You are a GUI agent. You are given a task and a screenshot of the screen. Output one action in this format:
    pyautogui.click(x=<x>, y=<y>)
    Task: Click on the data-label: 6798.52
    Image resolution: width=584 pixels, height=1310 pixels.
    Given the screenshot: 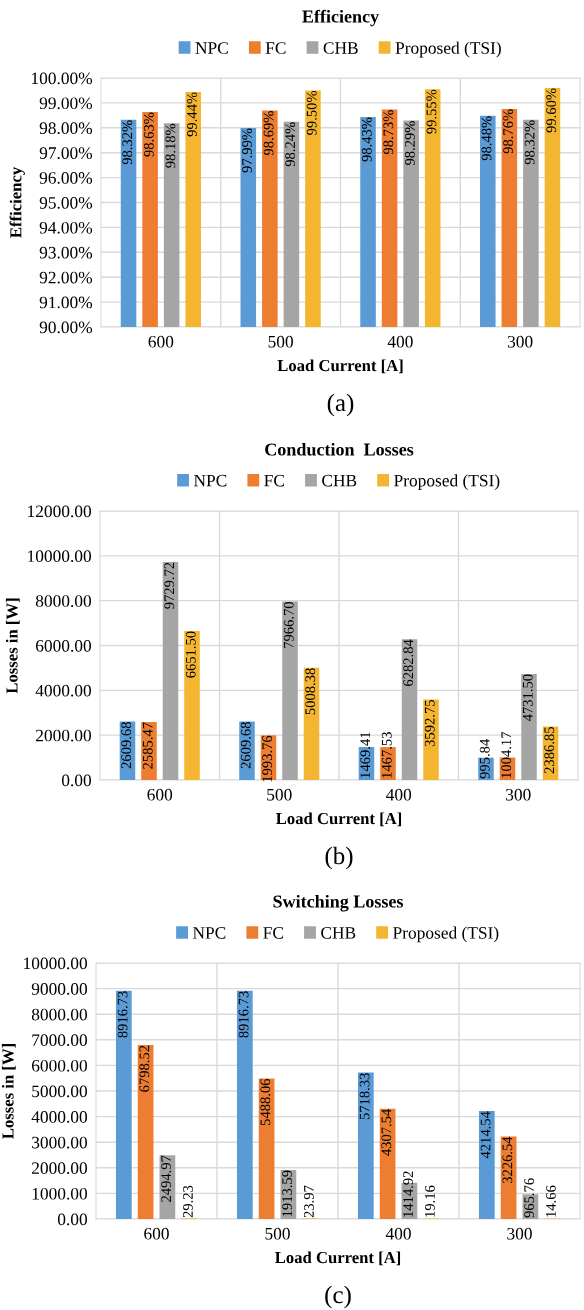 What is the action you would take?
    pyautogui.click(x=144, y=1068)
    